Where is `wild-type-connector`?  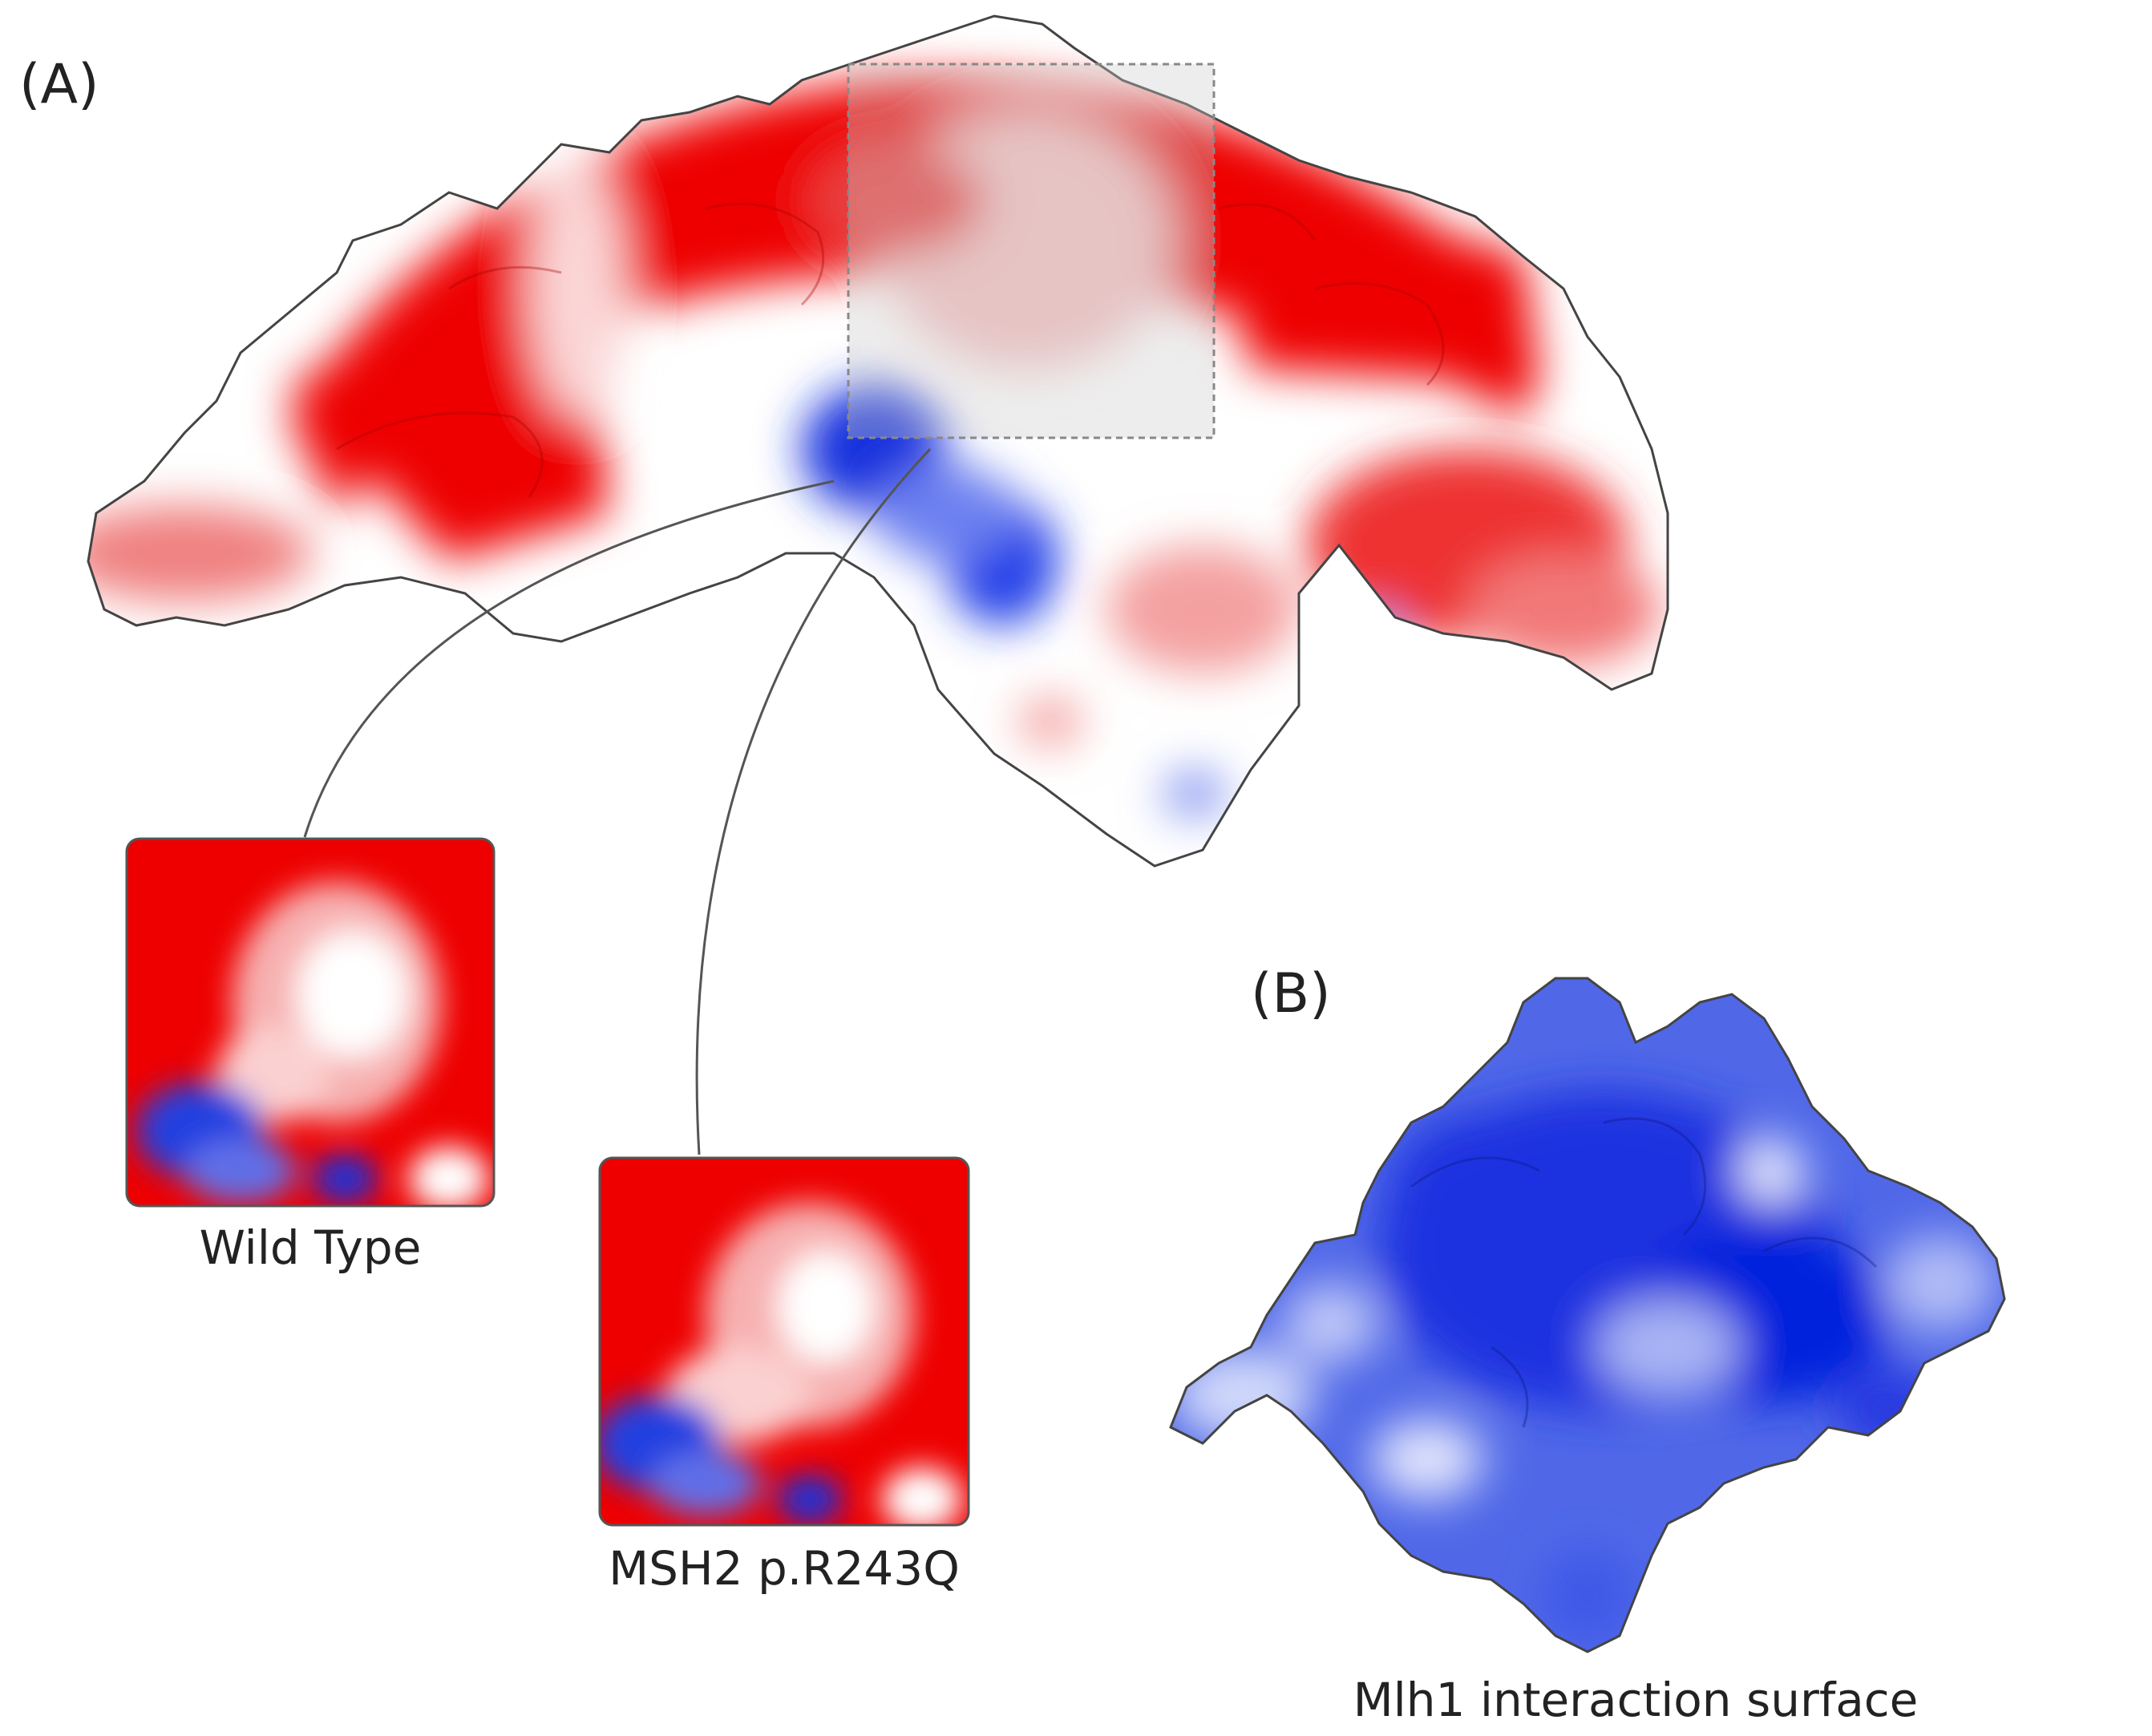
wild-type-connector is located at coordinates (569, 659).